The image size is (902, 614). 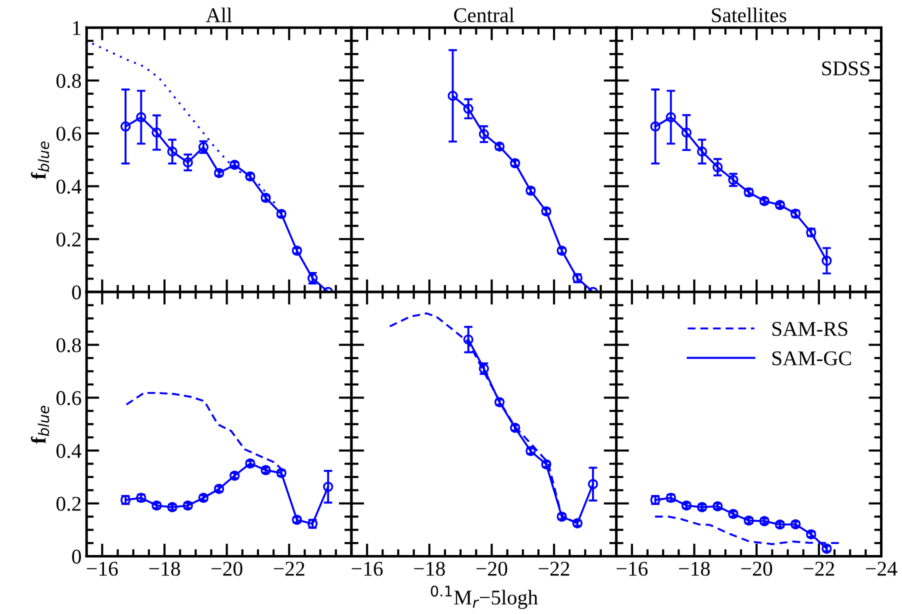 What do you see at coordinates (810, 329) in the screenshot?
I see `legend-label: SAM-RS` at bounding box center [810, 329].